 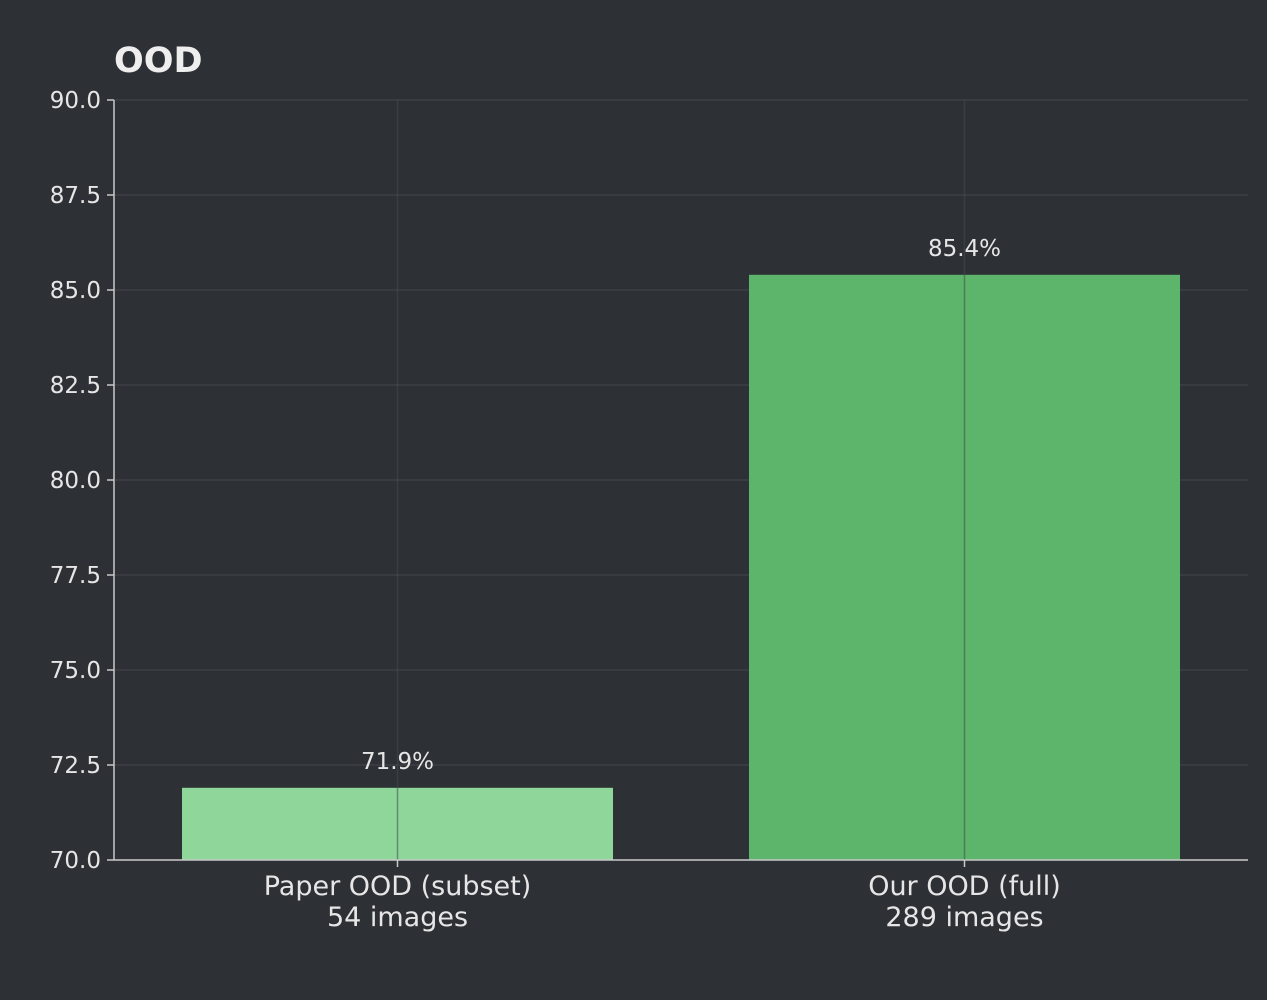 What do you see at coordinates (75, 386) in the screenshot?
I see `y-tick-label: 82.5` at bounding box center [75, 386].